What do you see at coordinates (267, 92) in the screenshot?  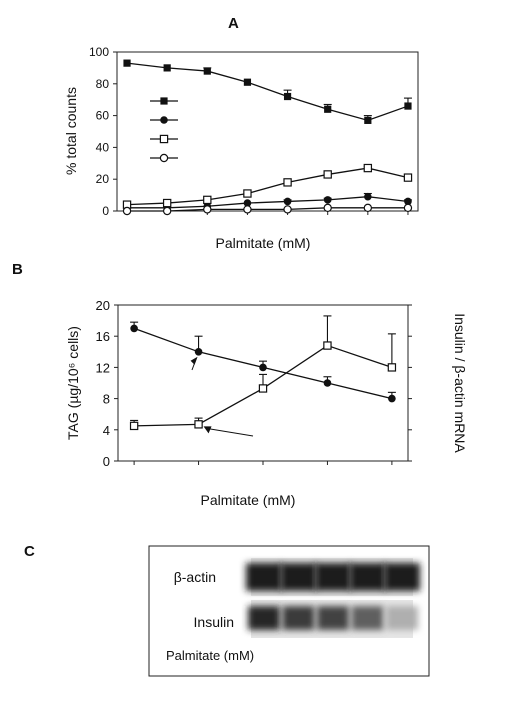 I see `chart-a-series-line-pl` at bounding box center [267, 92].